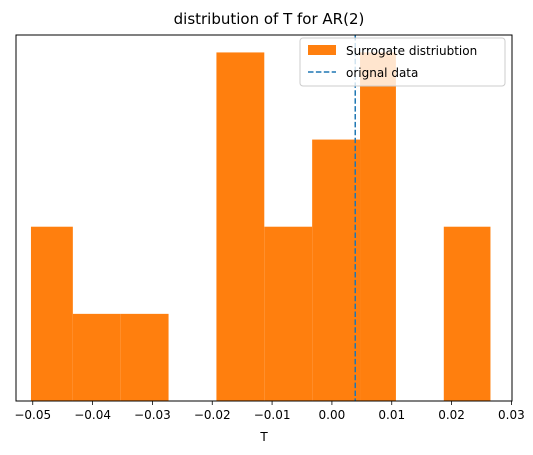 The height and width of the screenshot is (455, 533). I want to click on x-tick-label: −0.04, so click(92, 415).